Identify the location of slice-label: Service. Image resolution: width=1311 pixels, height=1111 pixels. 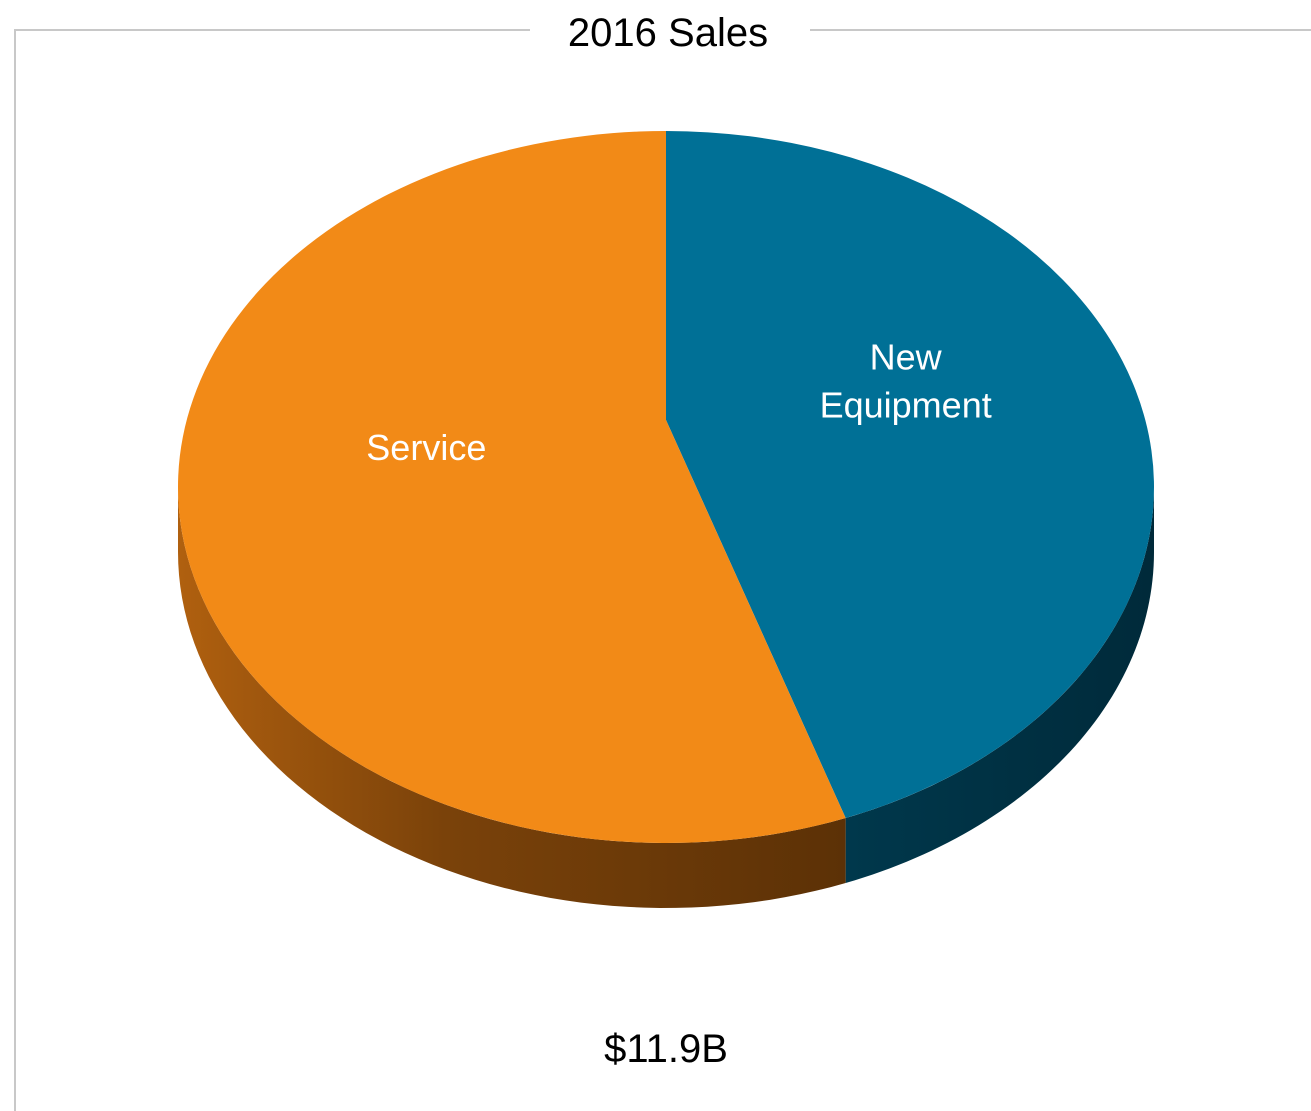
(426, 447).